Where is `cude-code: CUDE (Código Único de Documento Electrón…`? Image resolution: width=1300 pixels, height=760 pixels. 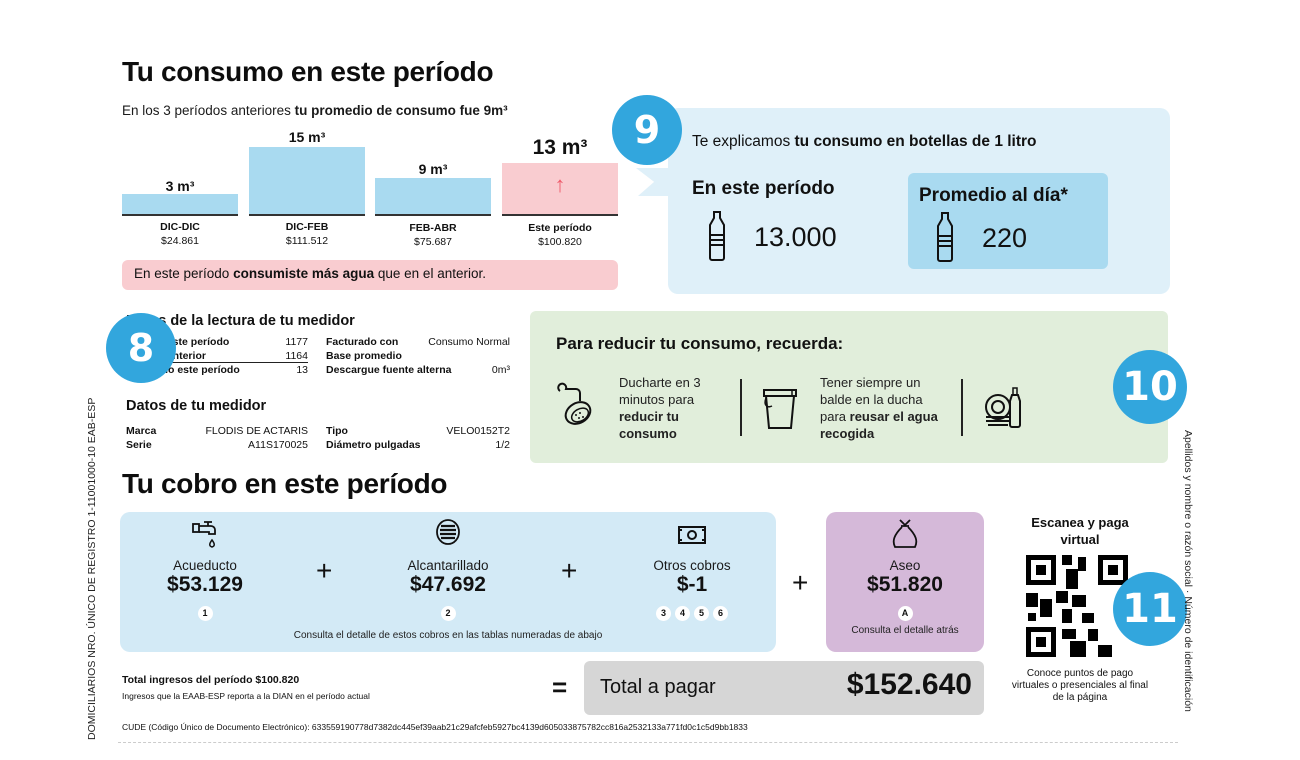
cude-code: CUDE (Código Único de Documento Electrón… is located at coordinates (435, 727).